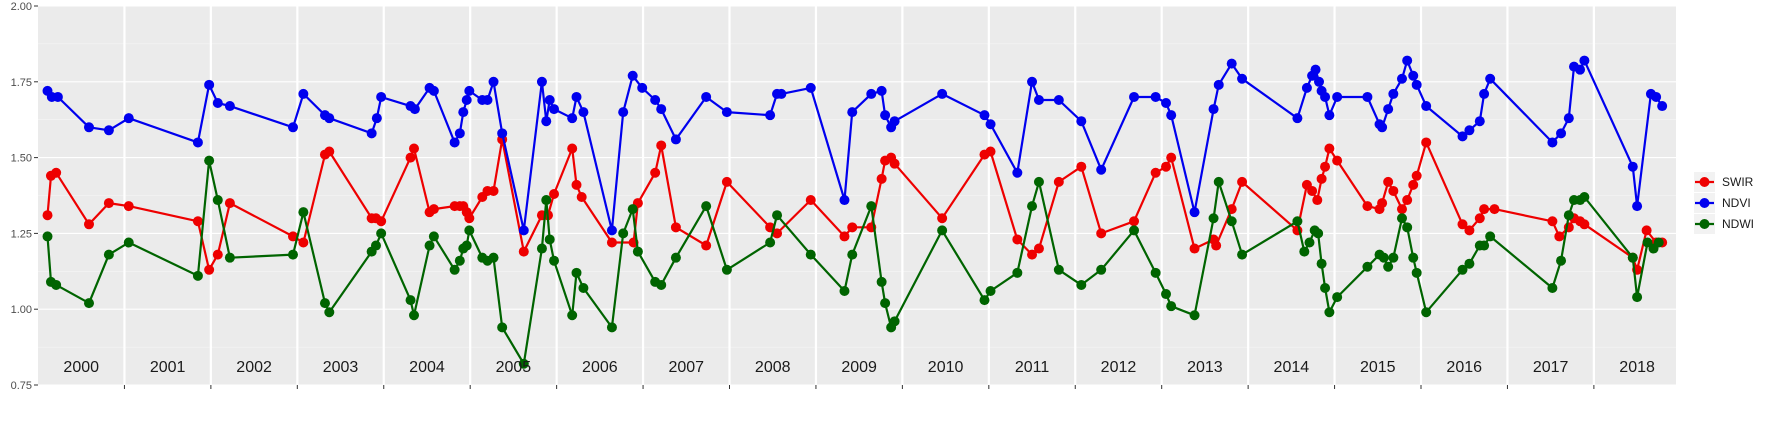  What do you see at coordinates (254, 367) in the screenshot?
I see `year-label: 2002` at bounding box center [254, 367].